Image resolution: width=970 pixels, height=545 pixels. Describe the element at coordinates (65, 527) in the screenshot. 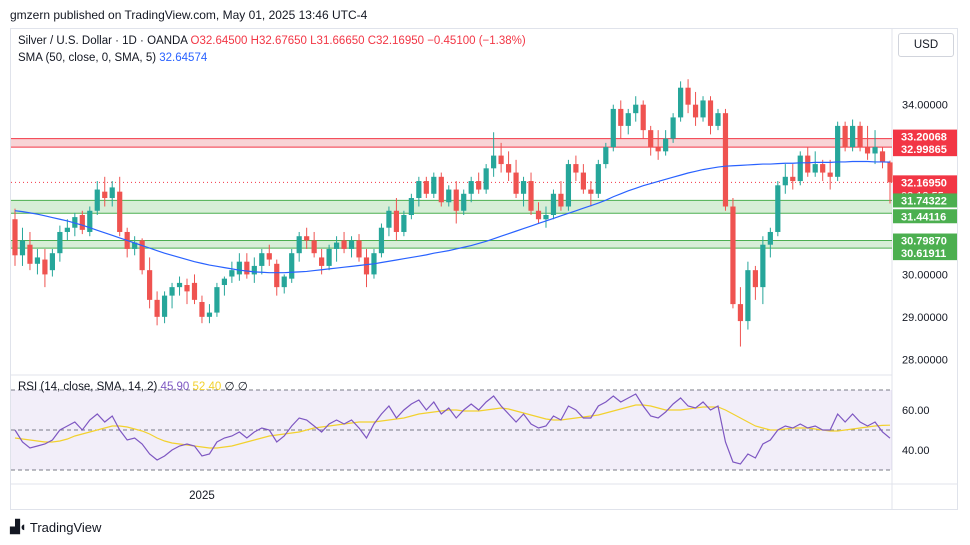

I see `brand-name: TradingView` at that location.